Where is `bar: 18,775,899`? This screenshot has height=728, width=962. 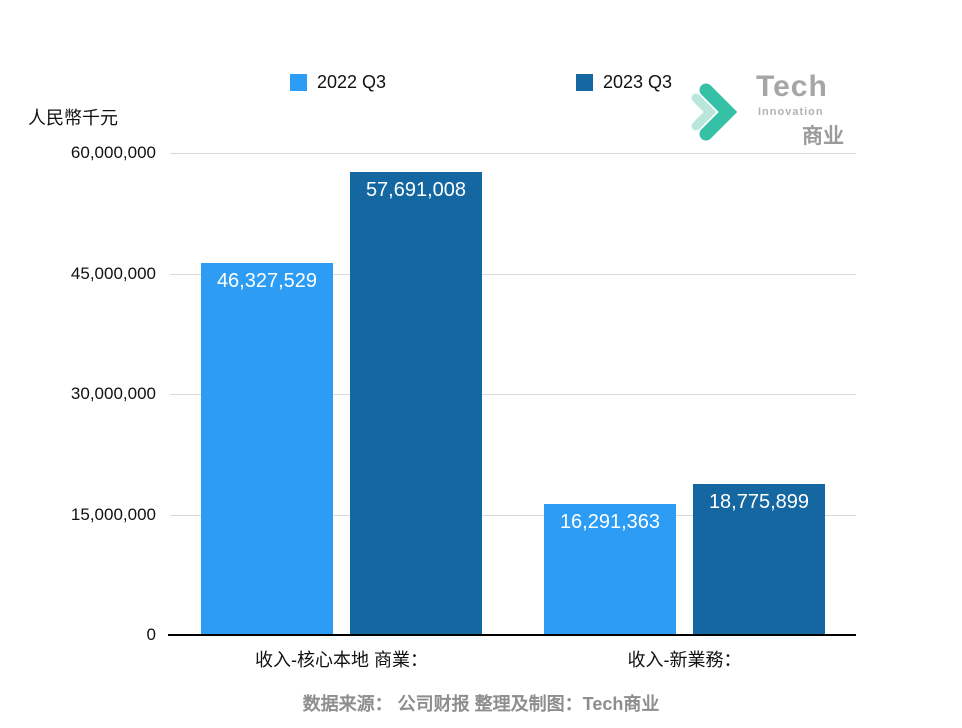 bar: 18,775,899 is located at coordinates (759, 559).